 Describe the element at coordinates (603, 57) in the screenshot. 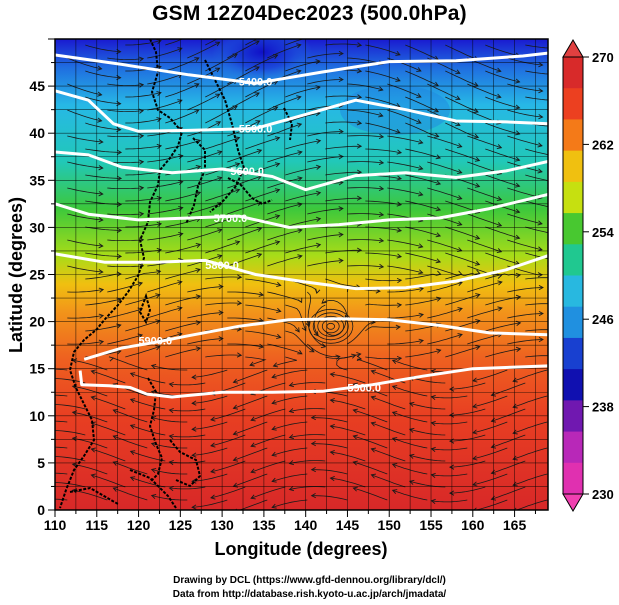

I see `colorbar-label: 270` at that location.